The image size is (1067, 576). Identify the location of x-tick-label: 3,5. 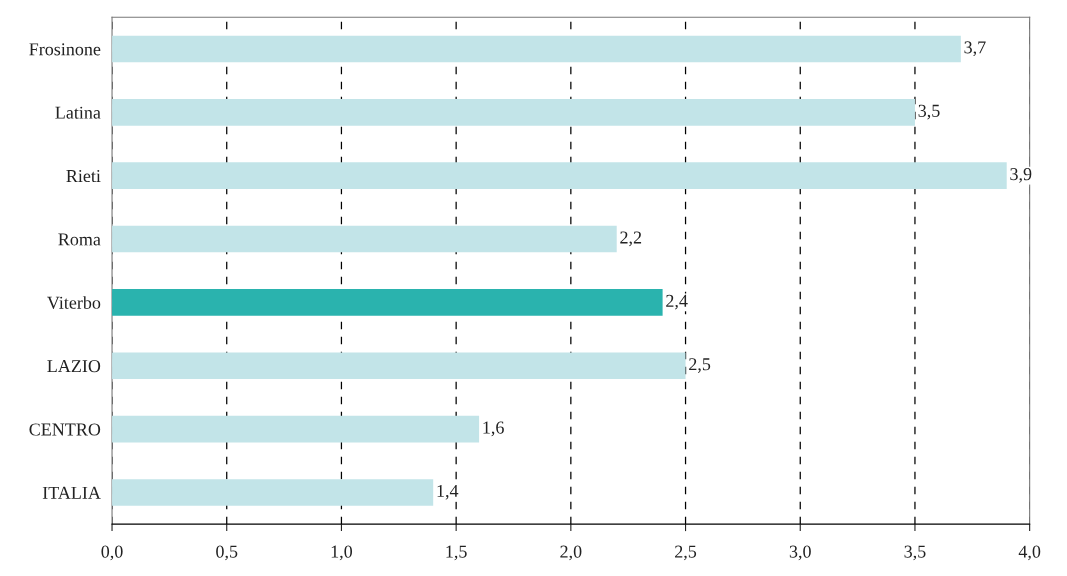
(915, 553).